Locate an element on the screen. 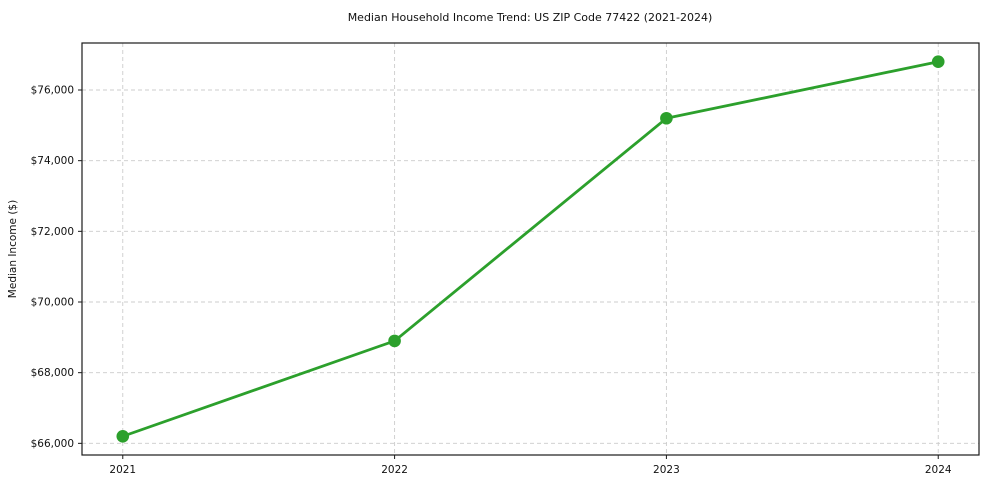 This screenshot has height=490, width=989. x-tick-label: 2021 is located at coordinates (122, 470).